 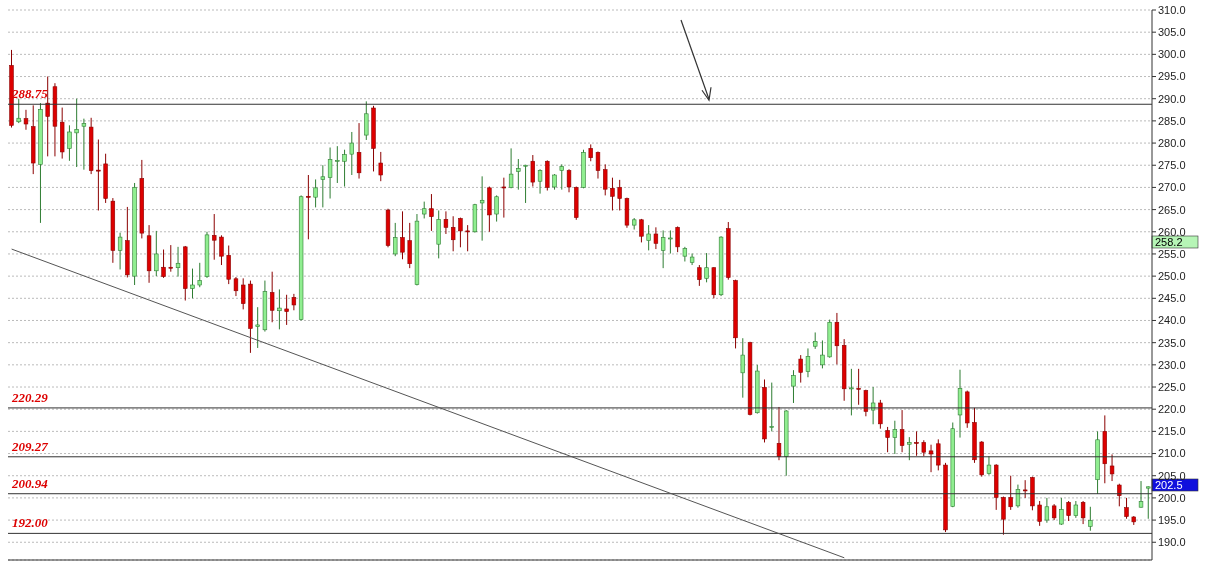 I want to click on y-tick-label: 285.0, so click(x=1172, y=120).